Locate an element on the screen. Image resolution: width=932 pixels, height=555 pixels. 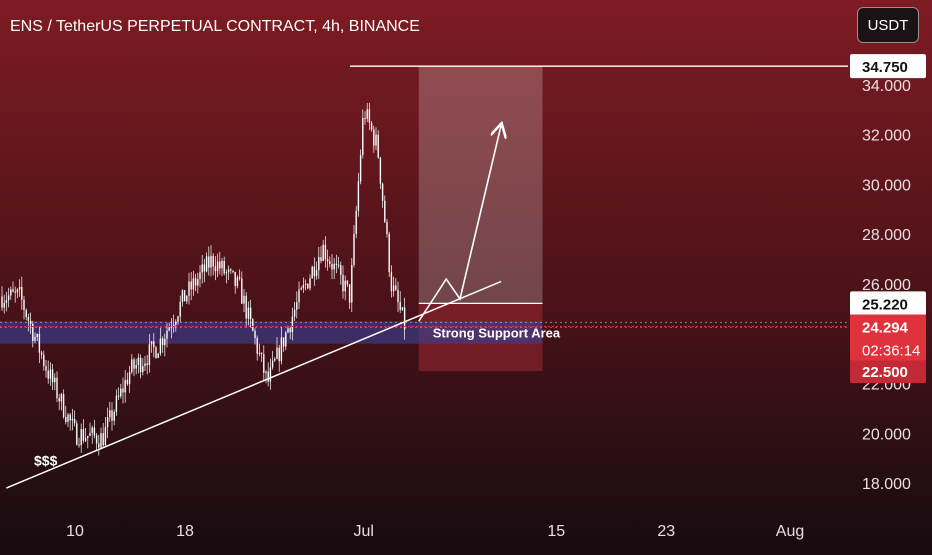
entry-price-badge-bg is located at coordinates (888, 303).